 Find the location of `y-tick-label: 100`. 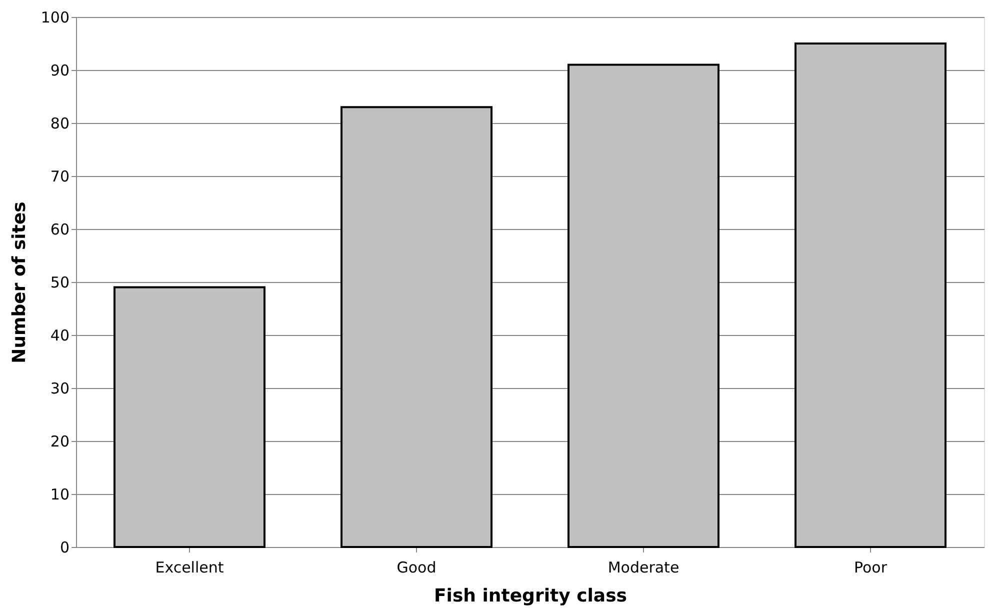

y-tick-label: 100 is located at coordinates (55, 17).